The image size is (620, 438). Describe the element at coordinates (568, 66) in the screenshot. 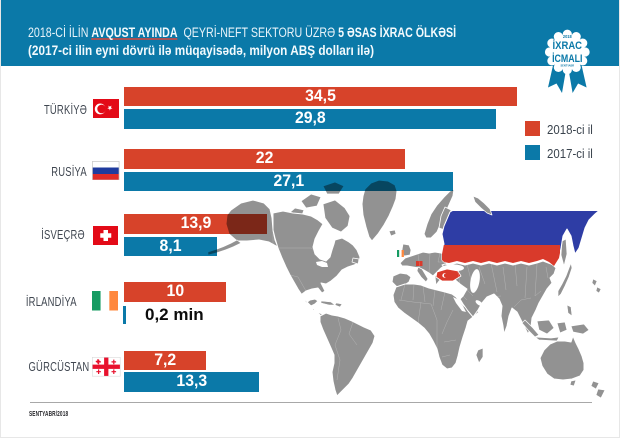

I see `svg-text: SENTYABR` at that location.